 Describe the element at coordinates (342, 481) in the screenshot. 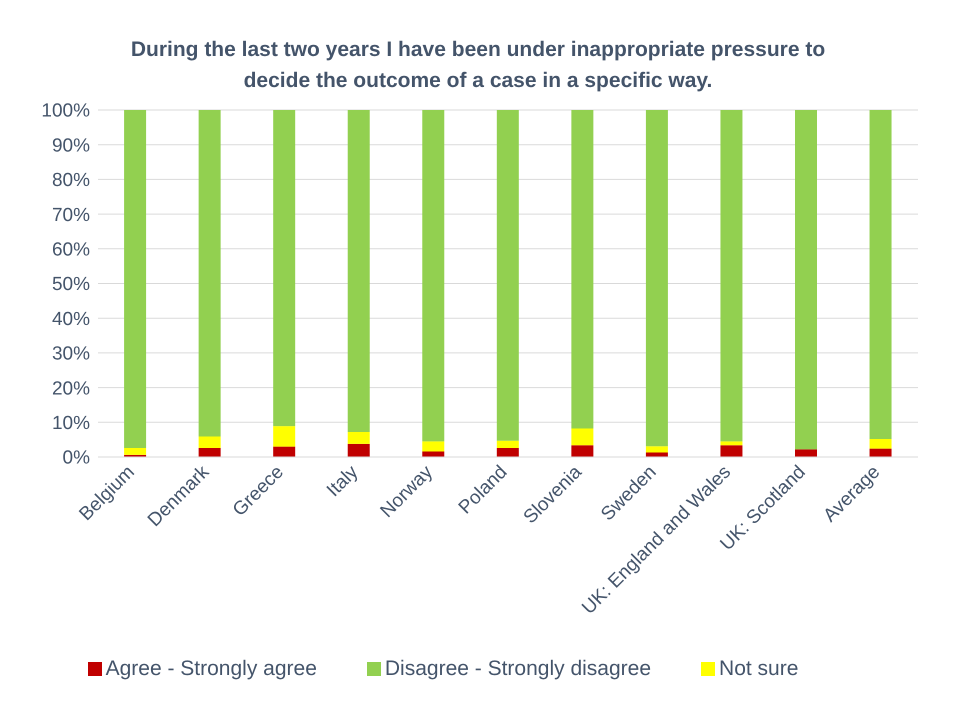

I see `x-tick-label: Italy` at that location.